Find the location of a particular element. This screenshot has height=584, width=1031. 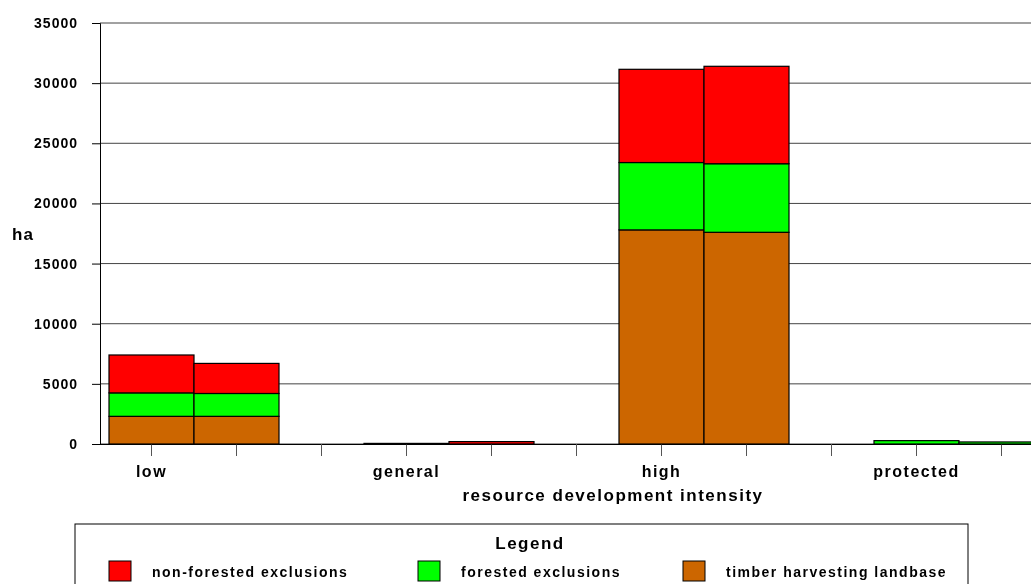

y-tick-label: 0 is located at coordinates (73, 443).